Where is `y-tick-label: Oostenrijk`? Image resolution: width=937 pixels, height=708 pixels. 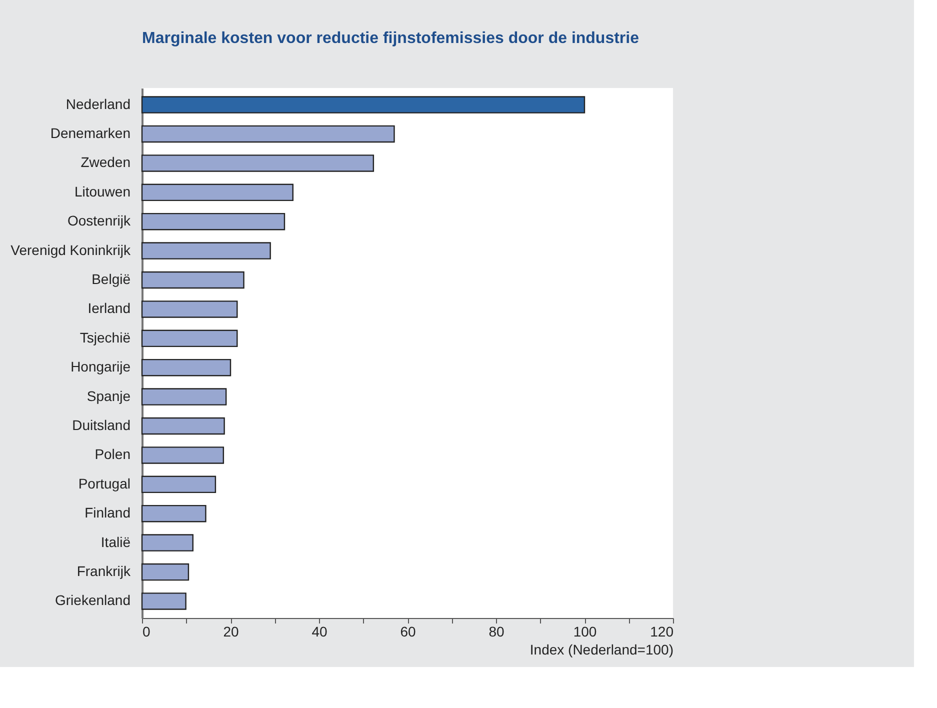 y-tick-label: Oostenrijk is located at coordinates (99, 220).